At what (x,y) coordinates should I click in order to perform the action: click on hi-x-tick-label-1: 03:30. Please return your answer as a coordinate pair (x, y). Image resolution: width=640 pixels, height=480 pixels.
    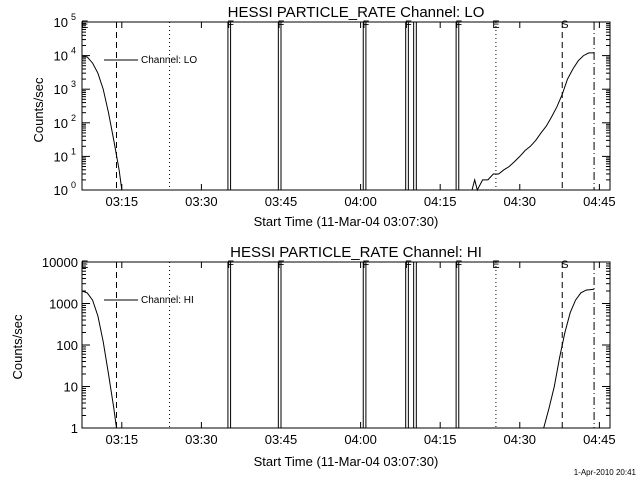
    Looking at the image, I should click on (201, 439).